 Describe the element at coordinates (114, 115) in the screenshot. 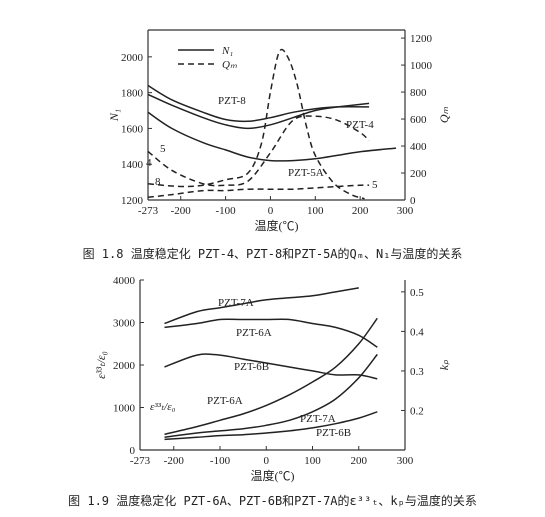

I see `y-axis-title: N₁` at that location.